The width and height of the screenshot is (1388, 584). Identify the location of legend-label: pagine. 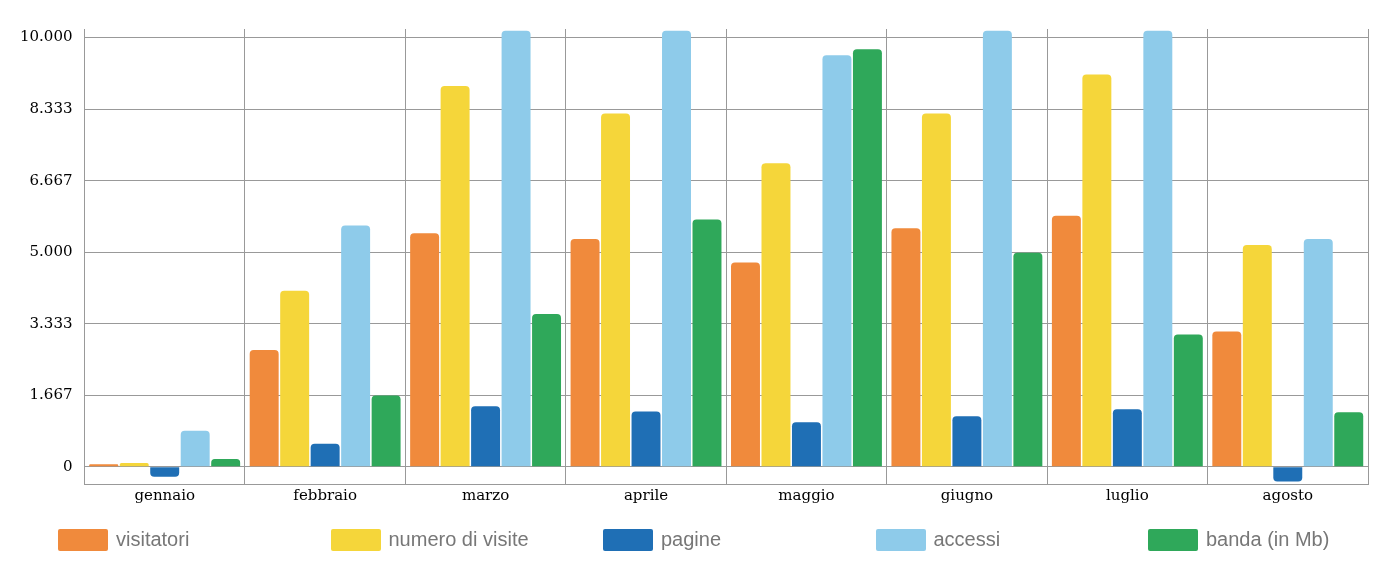
(691, 539).